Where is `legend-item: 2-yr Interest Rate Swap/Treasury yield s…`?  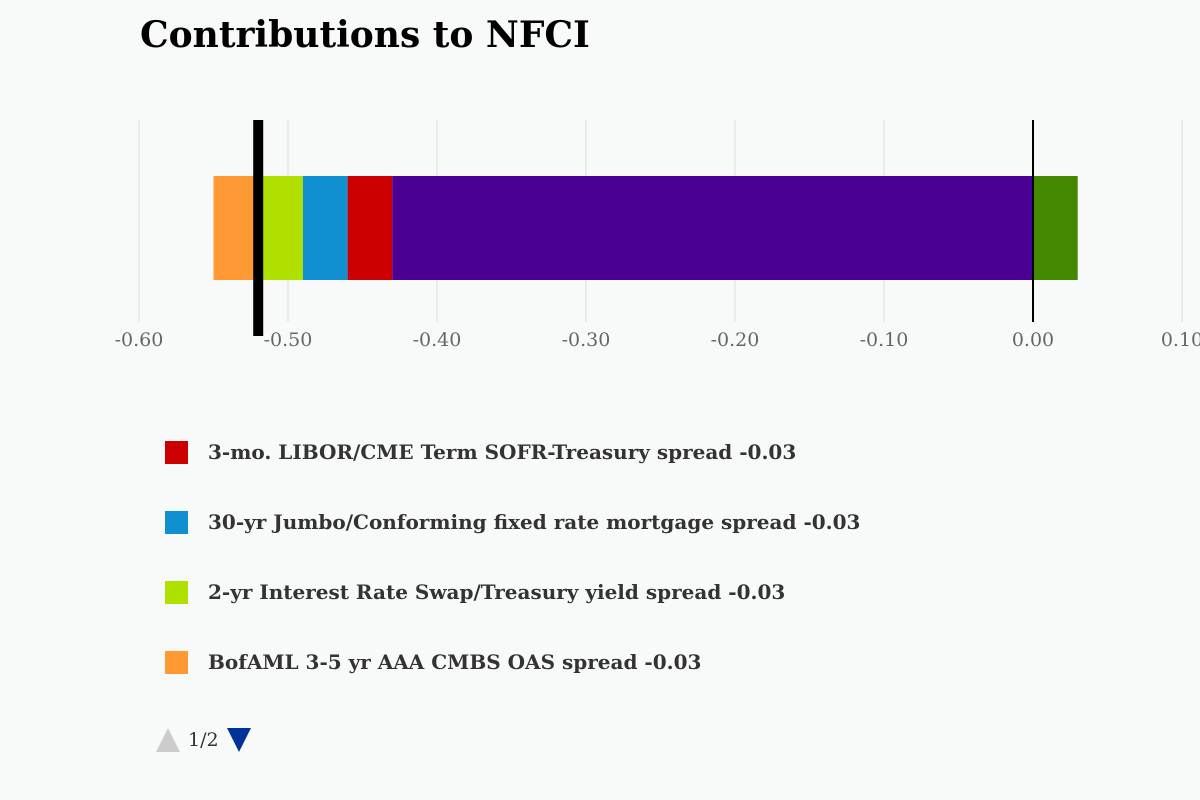 legend-item: 2-yr Interest Rate Swap/Treasury yield s… is located at coordinates (512, 592).